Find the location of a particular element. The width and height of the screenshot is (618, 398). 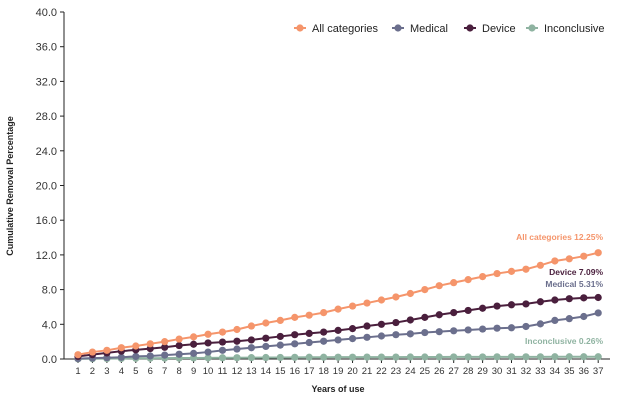

x-tick-label: 30 is located at coordinates (497, 371).